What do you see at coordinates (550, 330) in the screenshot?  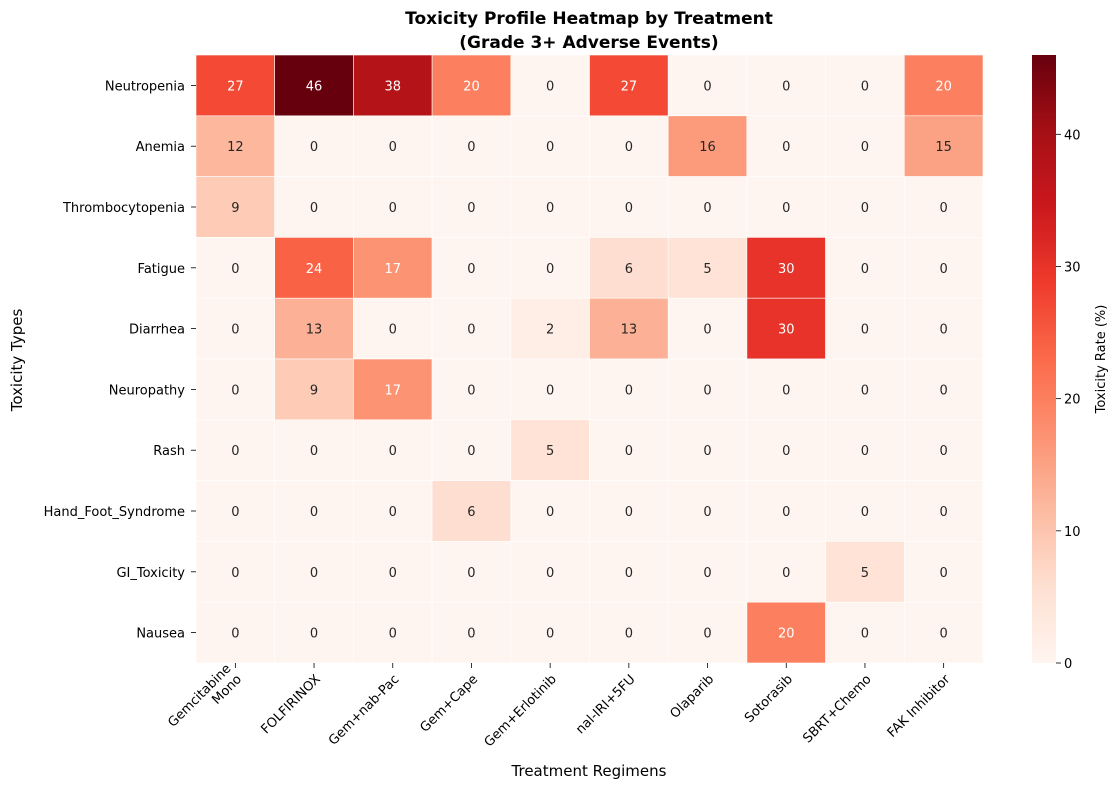 I see `cell-value-label: 2` at bounding box center [550, 330].